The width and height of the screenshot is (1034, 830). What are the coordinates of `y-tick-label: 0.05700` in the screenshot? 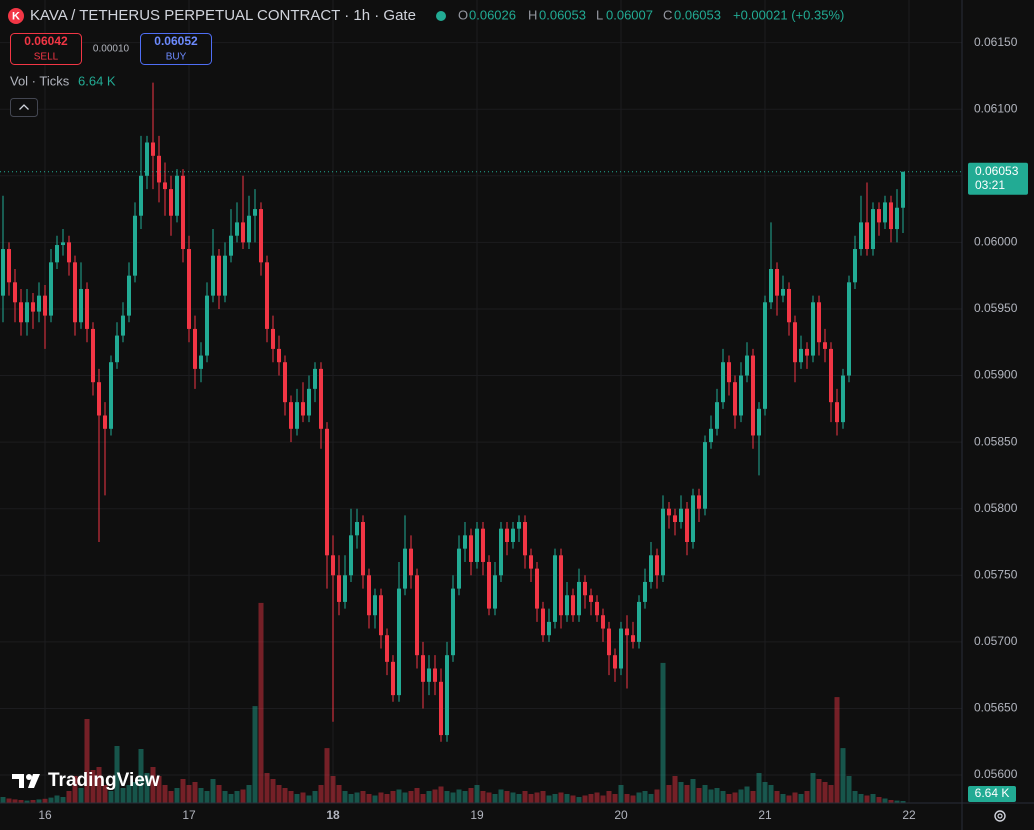 It's located at (996, 641).